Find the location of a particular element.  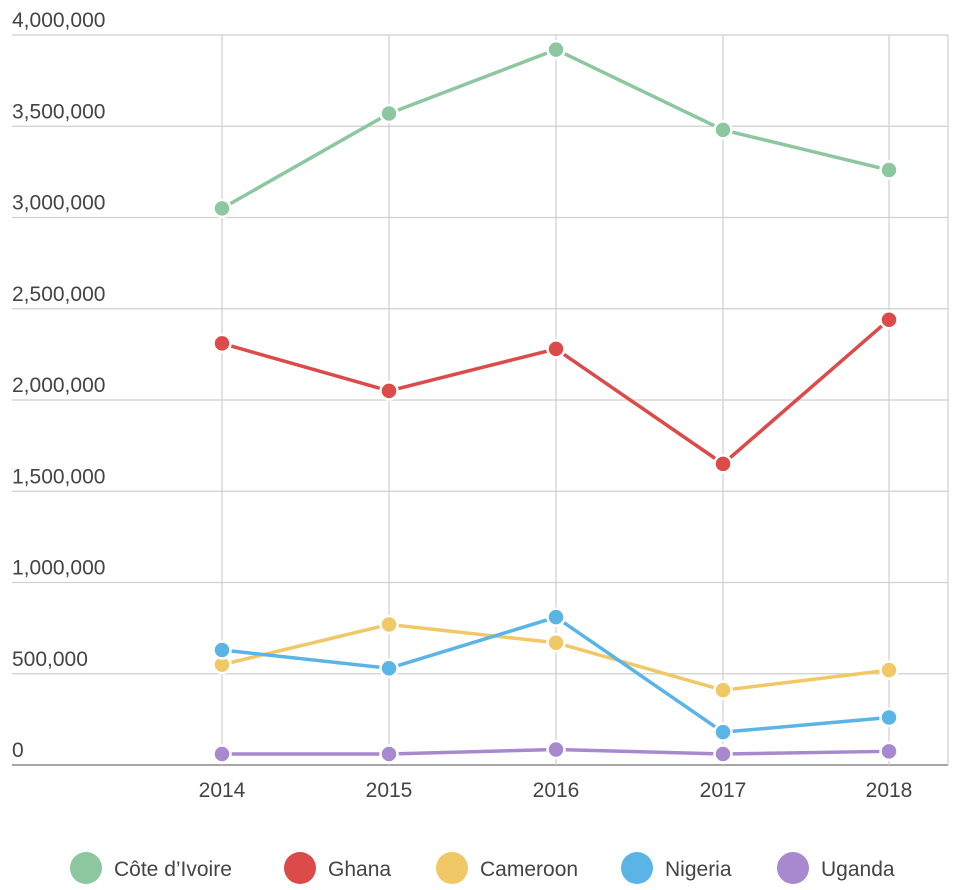

legend-item-cameroon: Cameroon is located at coordinates (507, 868).